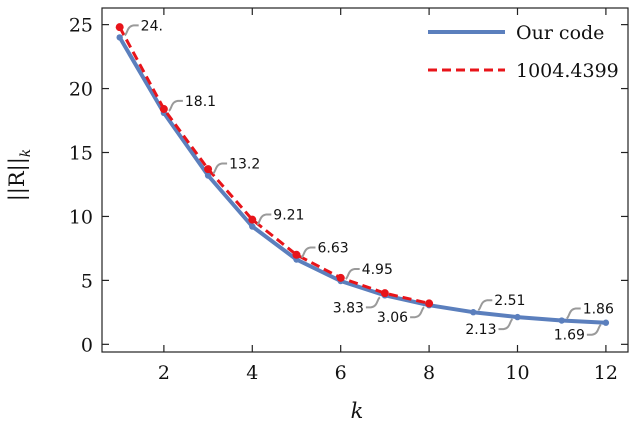  Describe the element at coordinates (87, 345) in the screenshot. I see `y-tick-label: 0` at that location.